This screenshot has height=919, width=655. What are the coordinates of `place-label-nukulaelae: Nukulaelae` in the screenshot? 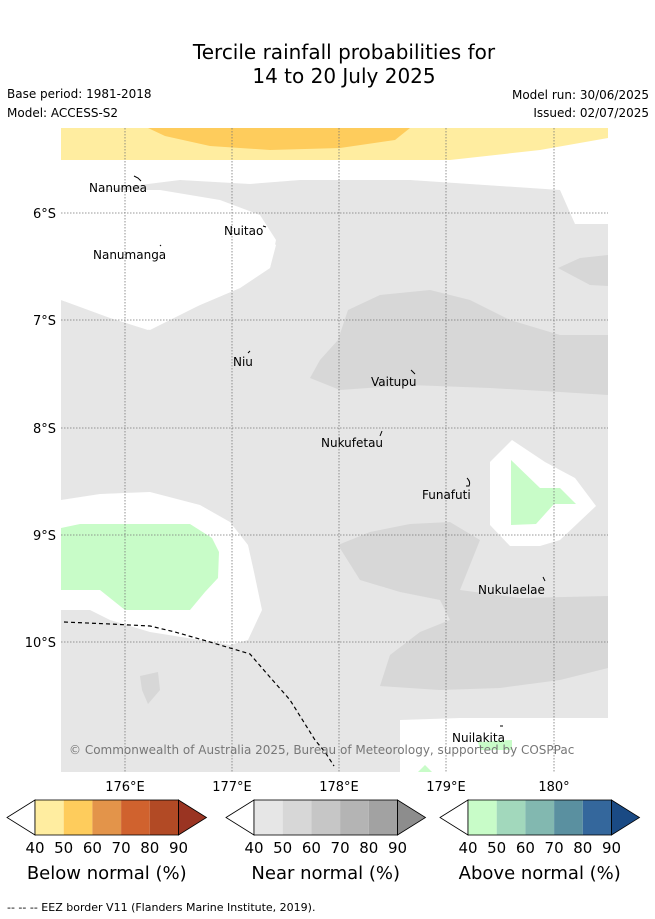 It's located at (511, 590).